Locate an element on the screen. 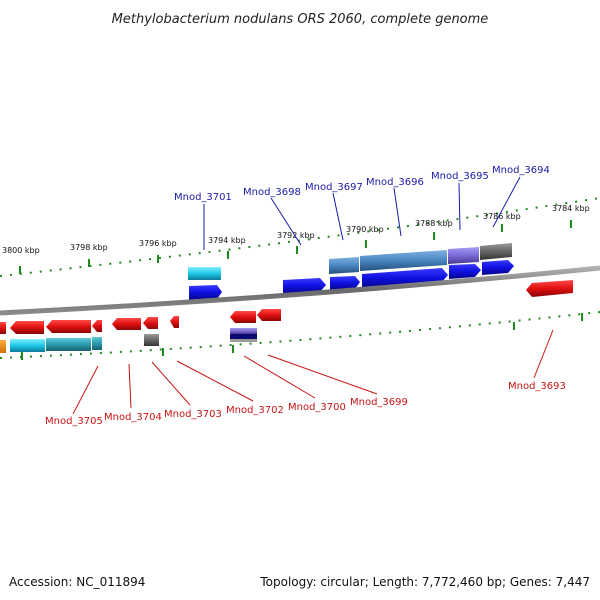 This screenshot has height=600, width=600. scale-label-3784: 3784 kbp is located at coordinates (571, 208).